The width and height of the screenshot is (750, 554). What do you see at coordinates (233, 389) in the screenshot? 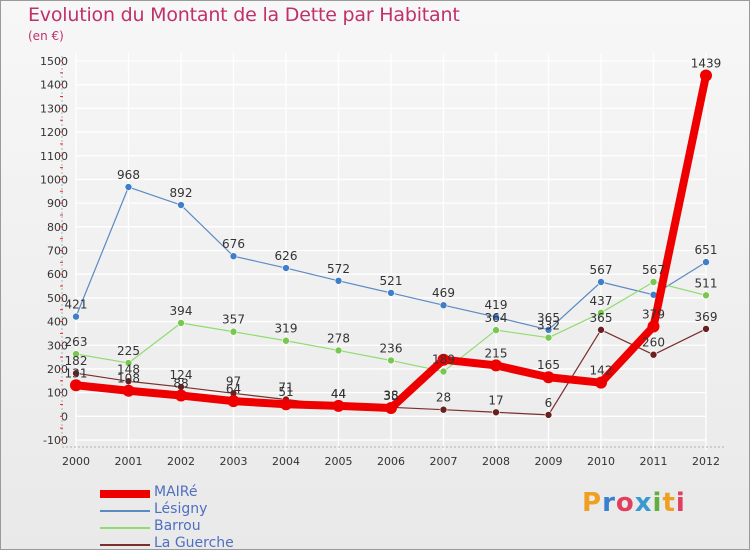
I see `data-label: 64` at bounding box center [233, 389].